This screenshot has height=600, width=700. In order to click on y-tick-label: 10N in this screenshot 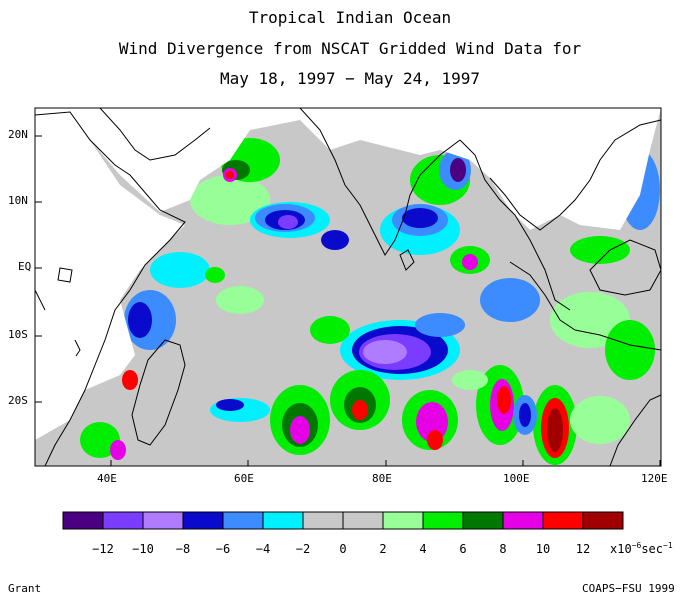, I will do `click(18, 200)`.